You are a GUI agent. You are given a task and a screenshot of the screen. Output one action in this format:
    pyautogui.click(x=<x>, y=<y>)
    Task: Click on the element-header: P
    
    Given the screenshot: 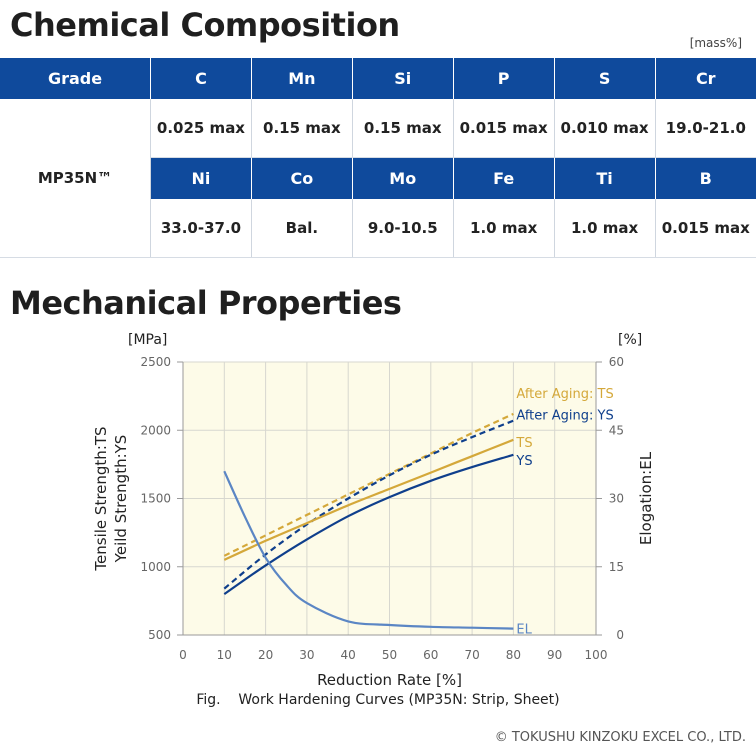 What is the action you would take?
    pyautogui.click(x=504, y=78)
    